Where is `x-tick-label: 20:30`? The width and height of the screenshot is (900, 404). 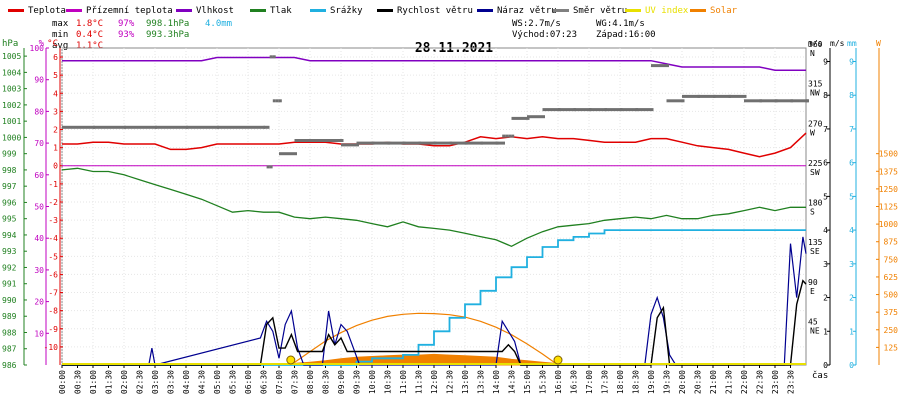 x-tick-label: 20:30 is located at coordinates (698, 382).